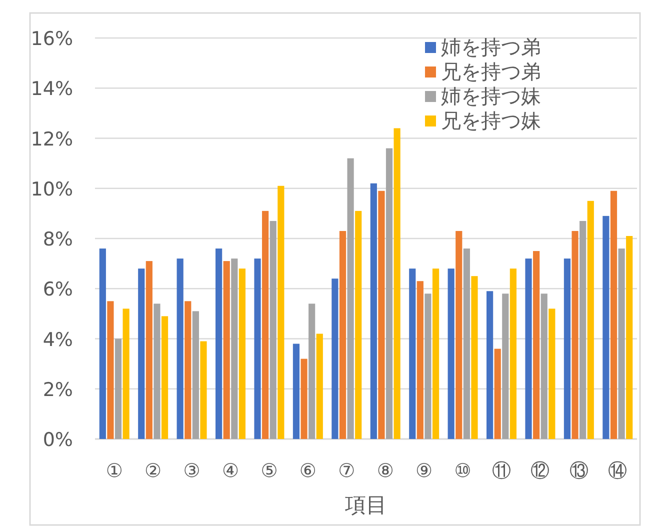 This screenshot has height=528, width=645. Describe the element at coordinates (269, 471) in the screenshot. I see `x-tick-label: ⑤` at that location.